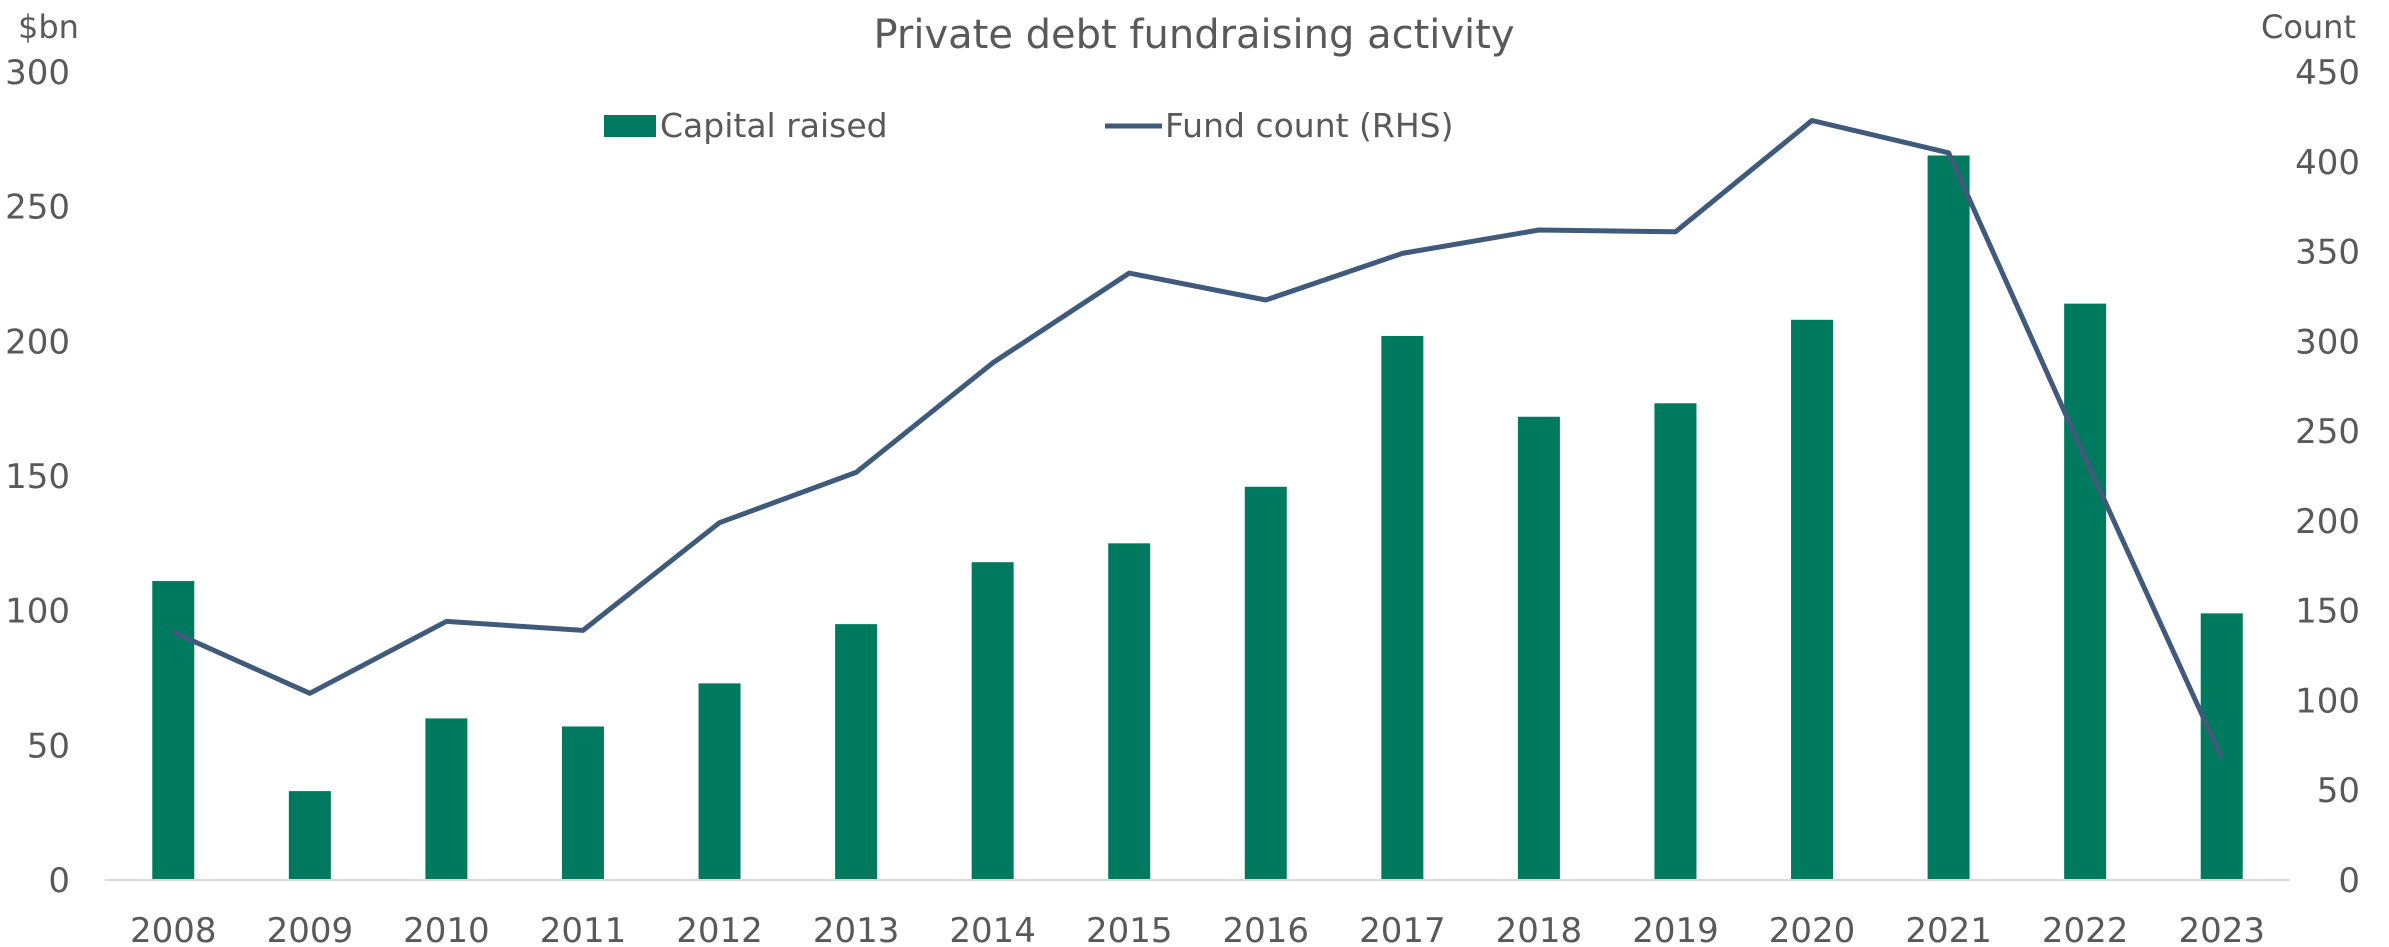 The width and height of the screenshot is (2389, 947). Describe the element at coordinates (2308, 27) in the screenshot. I see `right-axis-unit: Count` at that location.